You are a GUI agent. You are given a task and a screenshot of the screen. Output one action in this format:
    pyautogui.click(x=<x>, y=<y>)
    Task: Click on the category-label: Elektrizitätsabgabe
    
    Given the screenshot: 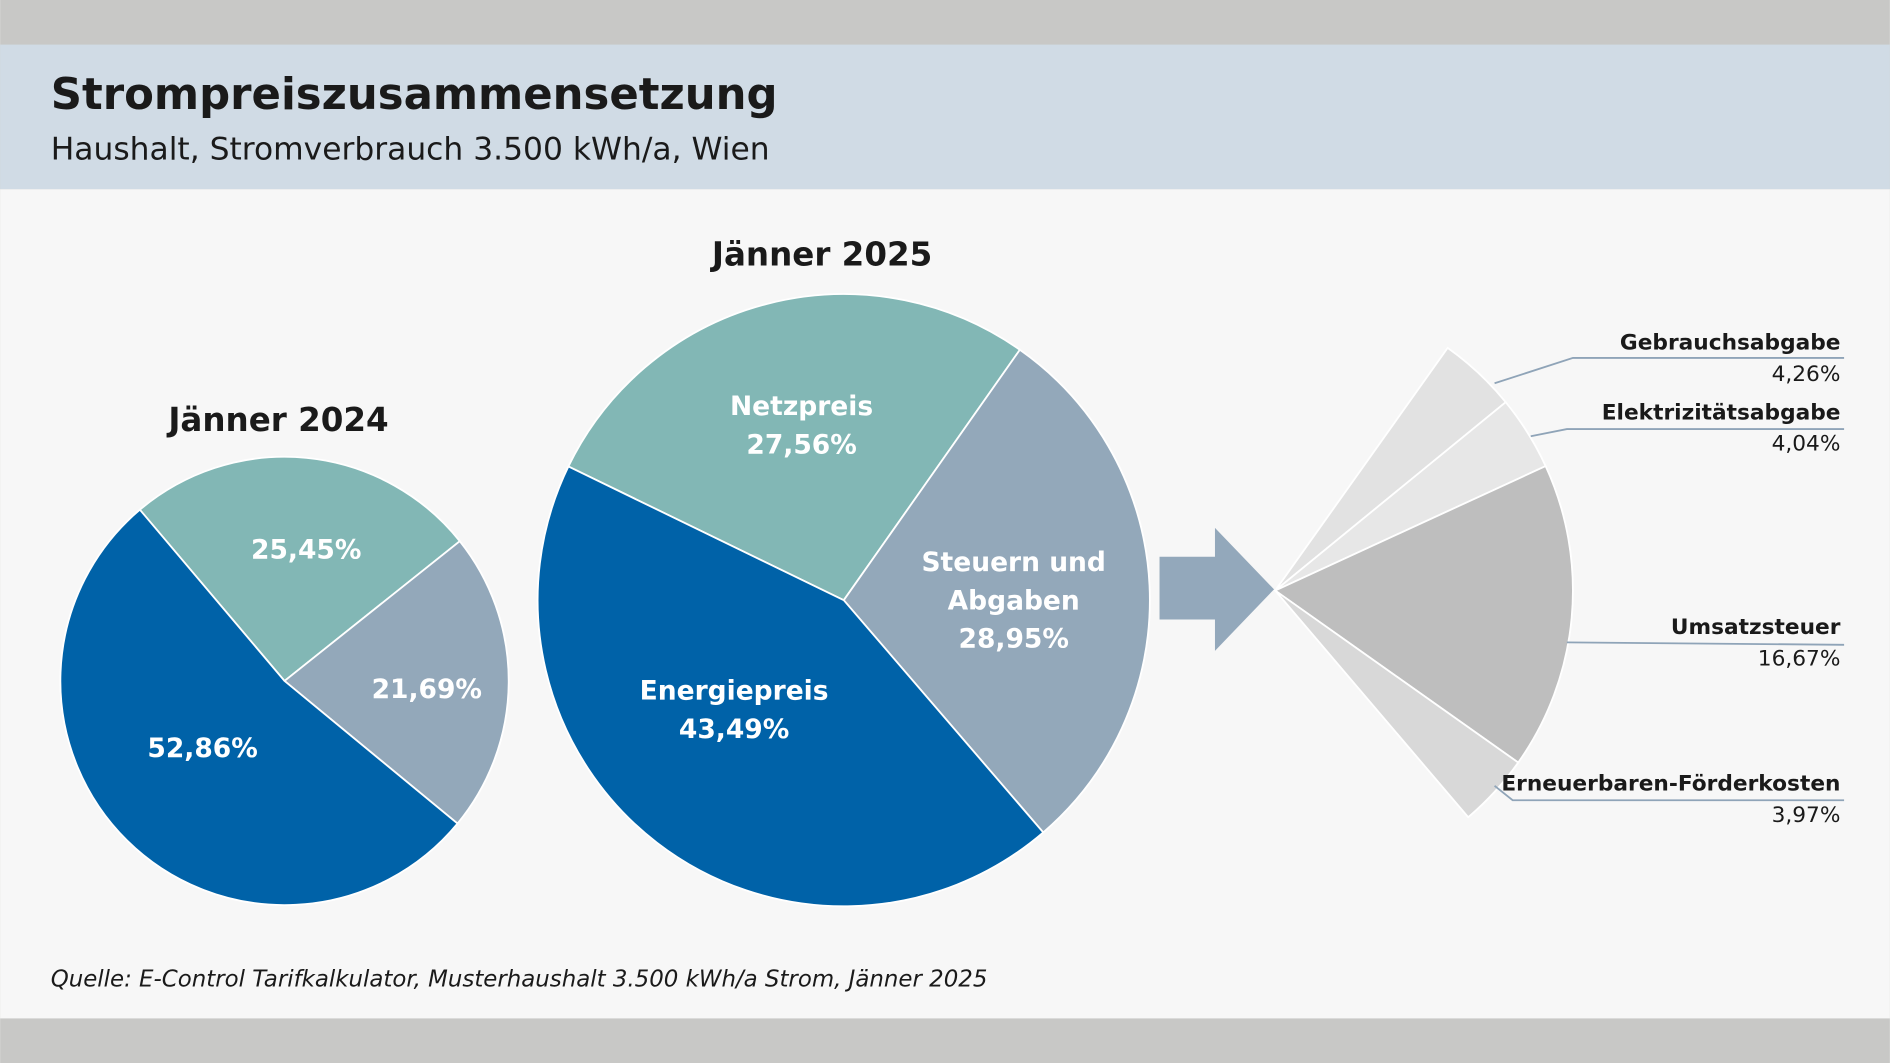 What is the action you would take?
    pyautogui.click(x=1721, y=412)
    